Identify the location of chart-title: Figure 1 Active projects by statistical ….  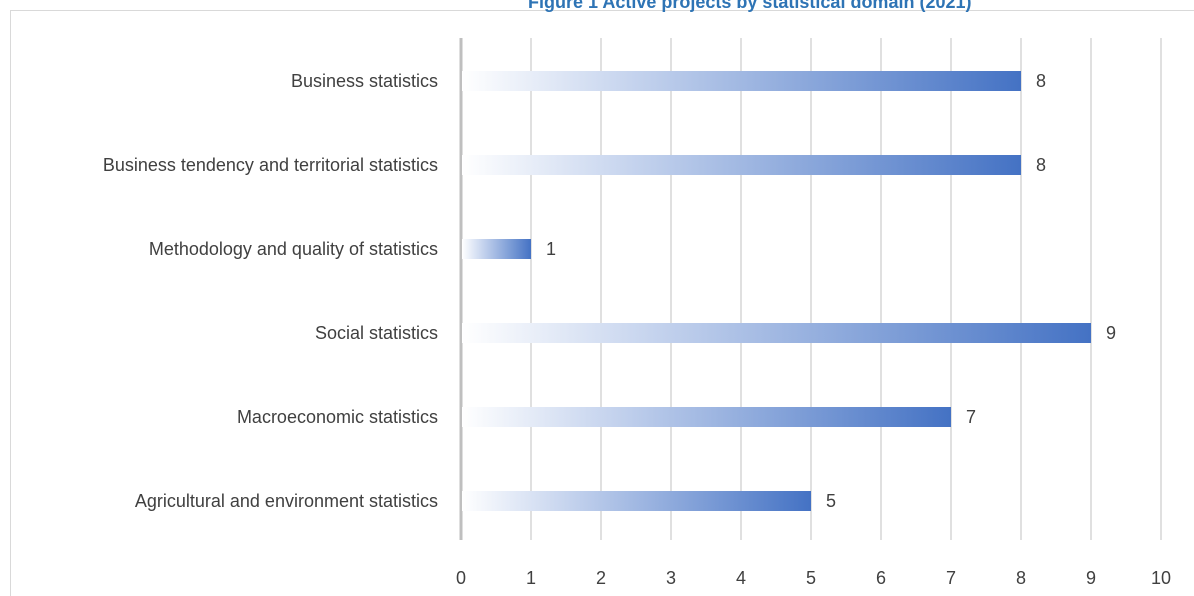
(749, 6).